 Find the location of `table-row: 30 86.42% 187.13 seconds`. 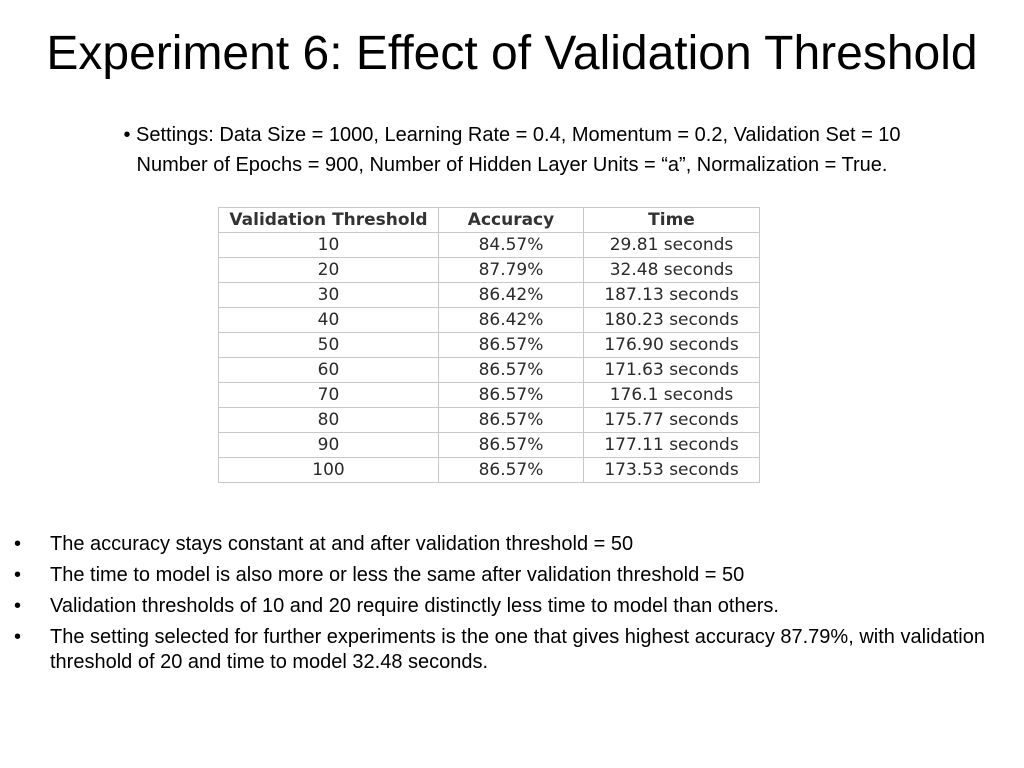

table-row: 30 86.42% 187.13 seconds is located at coordinates (489, 295).